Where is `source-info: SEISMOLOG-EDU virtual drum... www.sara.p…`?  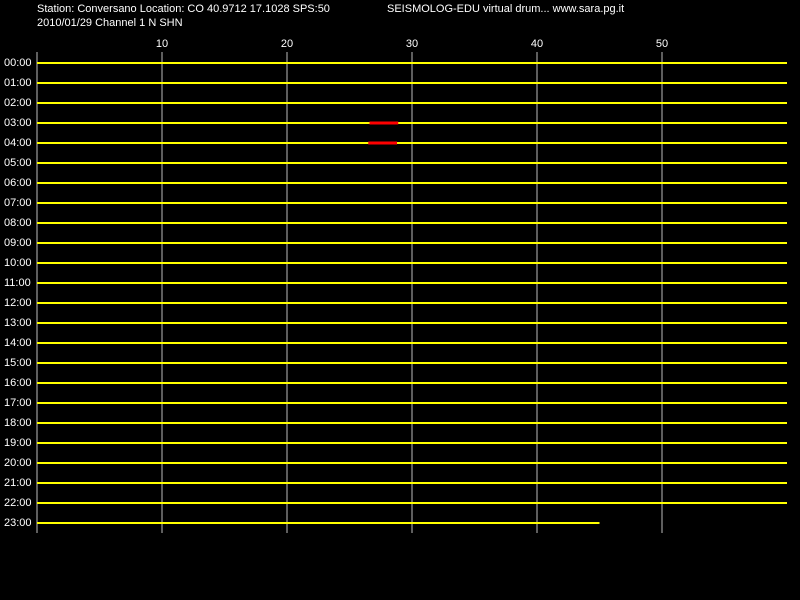
source-info: SEISMOLOG-EDU virtual drum... www.sara.p… is located at coordinates (505, 9).